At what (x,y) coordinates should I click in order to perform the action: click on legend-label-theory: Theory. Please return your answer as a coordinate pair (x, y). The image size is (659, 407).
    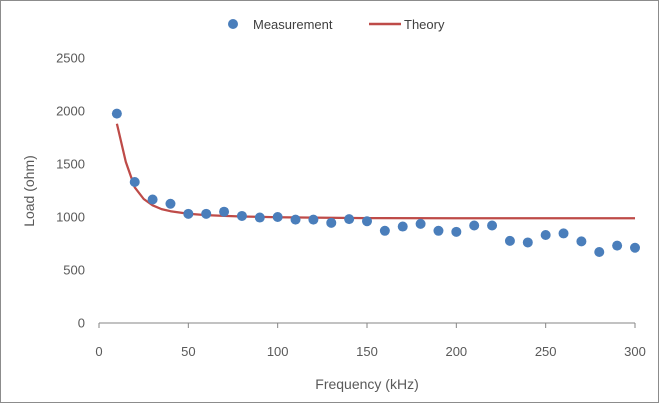
    Looking at the image, I should click on (424, 24).